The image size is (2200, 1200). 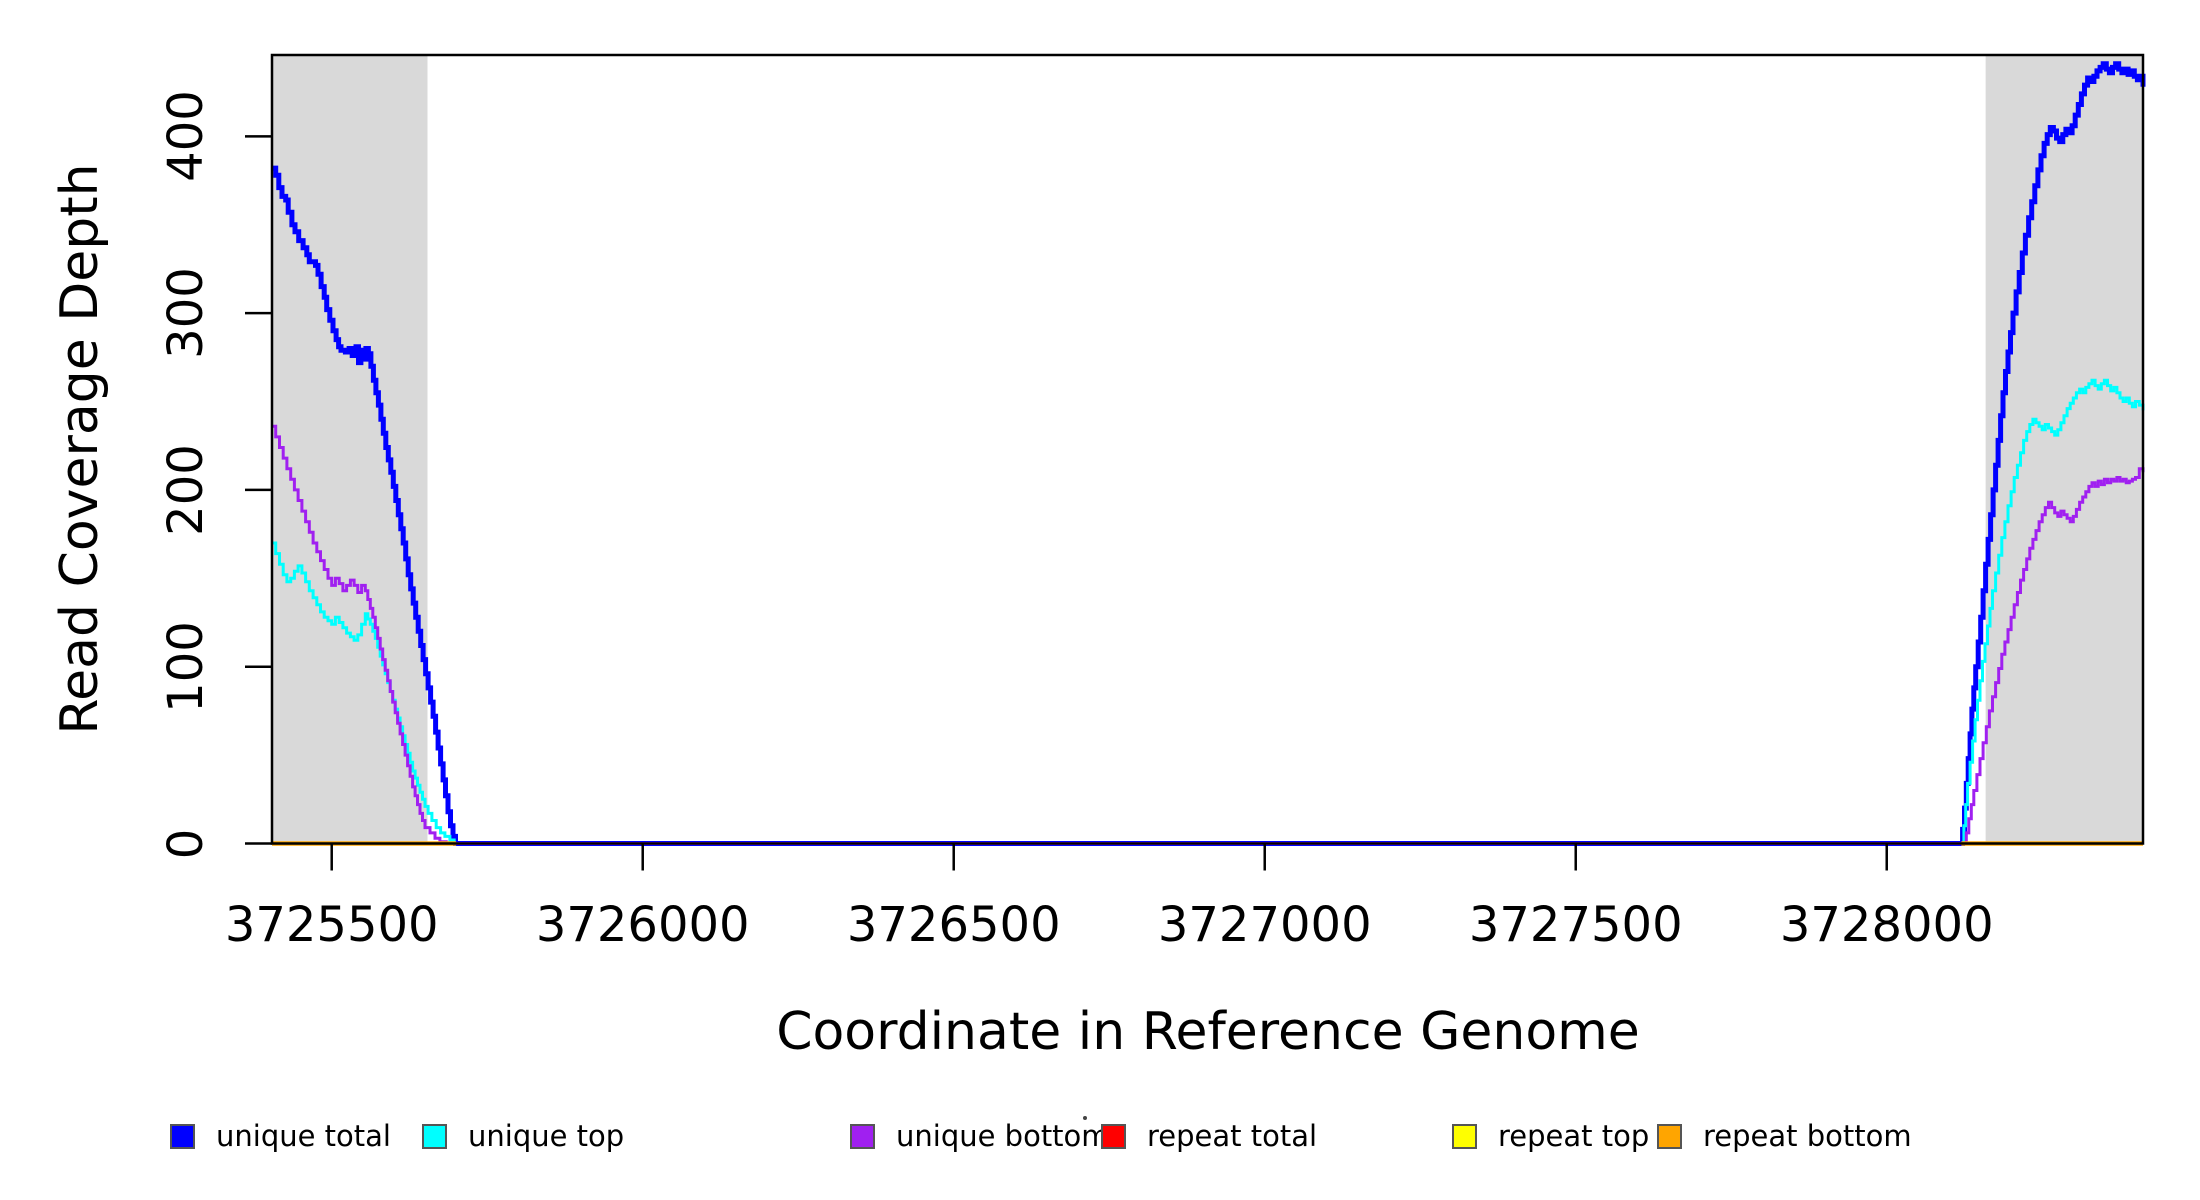 I want to click on x-axis-title: Coordinate in Reference Genome, so click(x=1208, y=1032).